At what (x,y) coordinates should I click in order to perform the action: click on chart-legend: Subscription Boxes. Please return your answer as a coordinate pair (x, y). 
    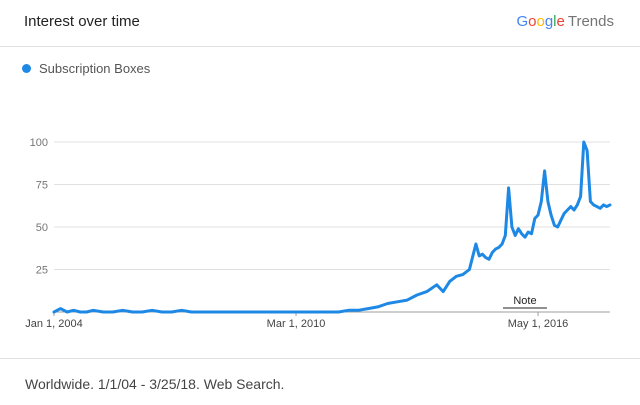
    Looking at the image, I should click on (86, 68).